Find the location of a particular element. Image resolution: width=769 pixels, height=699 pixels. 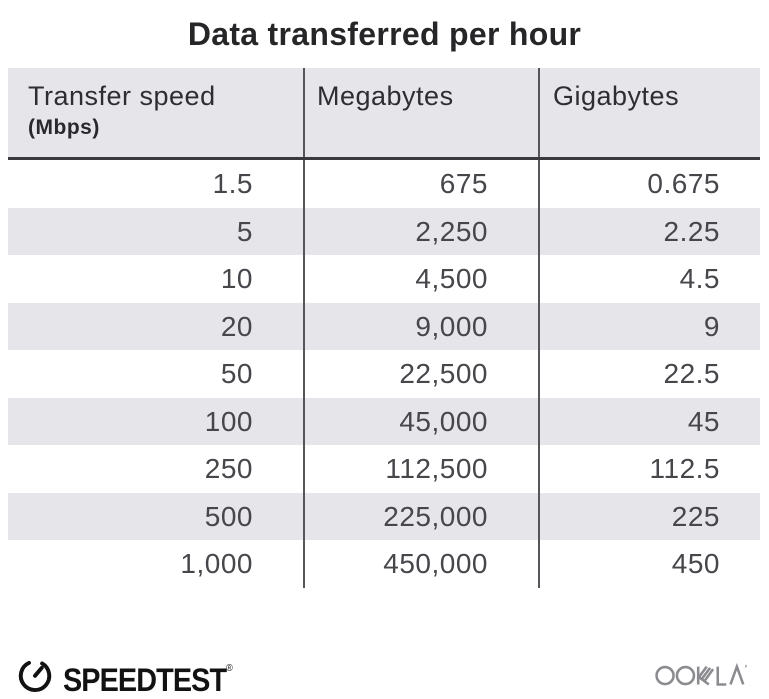

speedtest-gauge-icon is located at coordinates (35, 676).